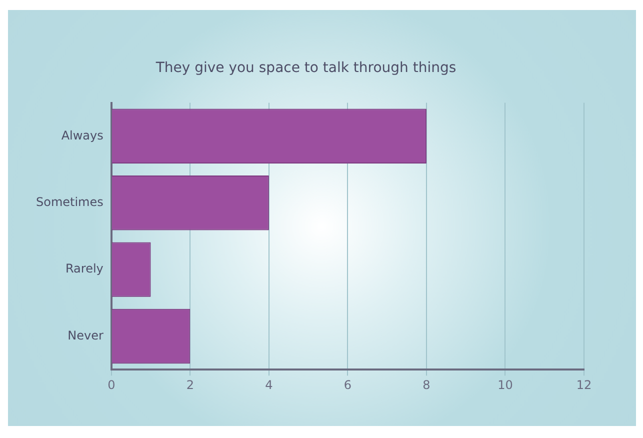  Describe the element at coordinates (269, 385) in the screenshot. I see `x-tick-label: 4` at that location.